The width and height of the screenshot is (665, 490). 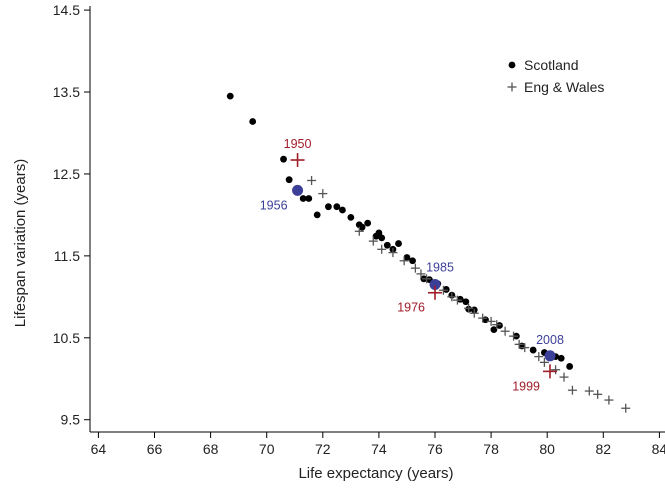 What do you see at coordinates (298, 190) in the screenshot?
I see `highlight-point-1956` at bounding box center [298, 190].